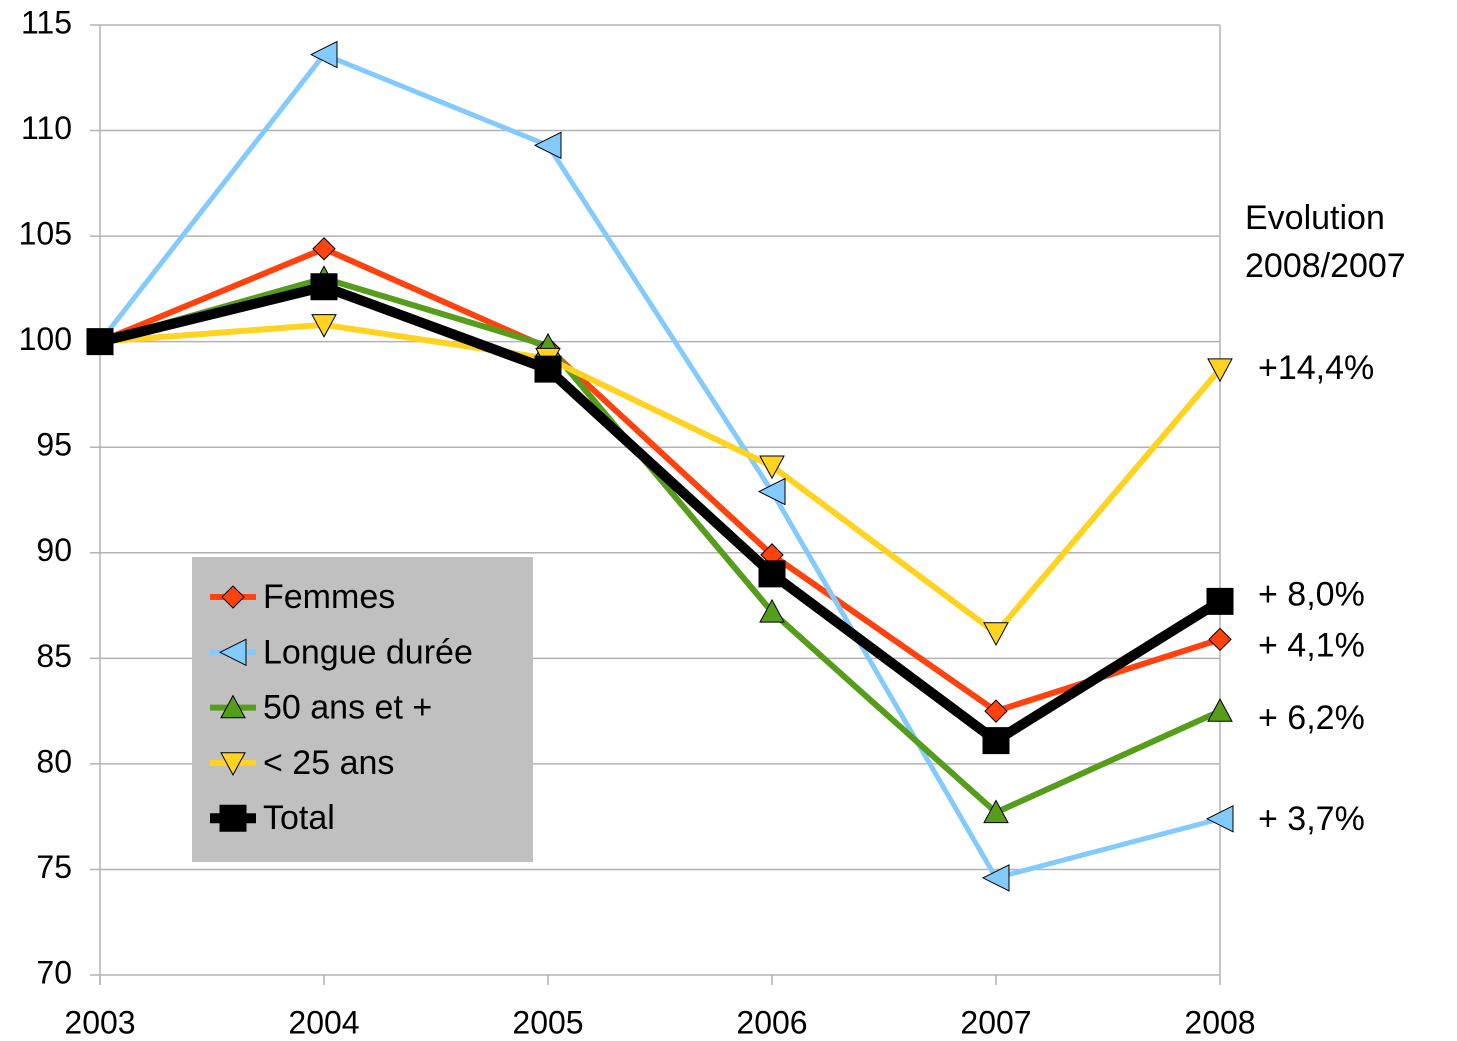 This screenshot has width=1457, height=1041. I want to click on y-tick-label: 110, so click(46, 128).